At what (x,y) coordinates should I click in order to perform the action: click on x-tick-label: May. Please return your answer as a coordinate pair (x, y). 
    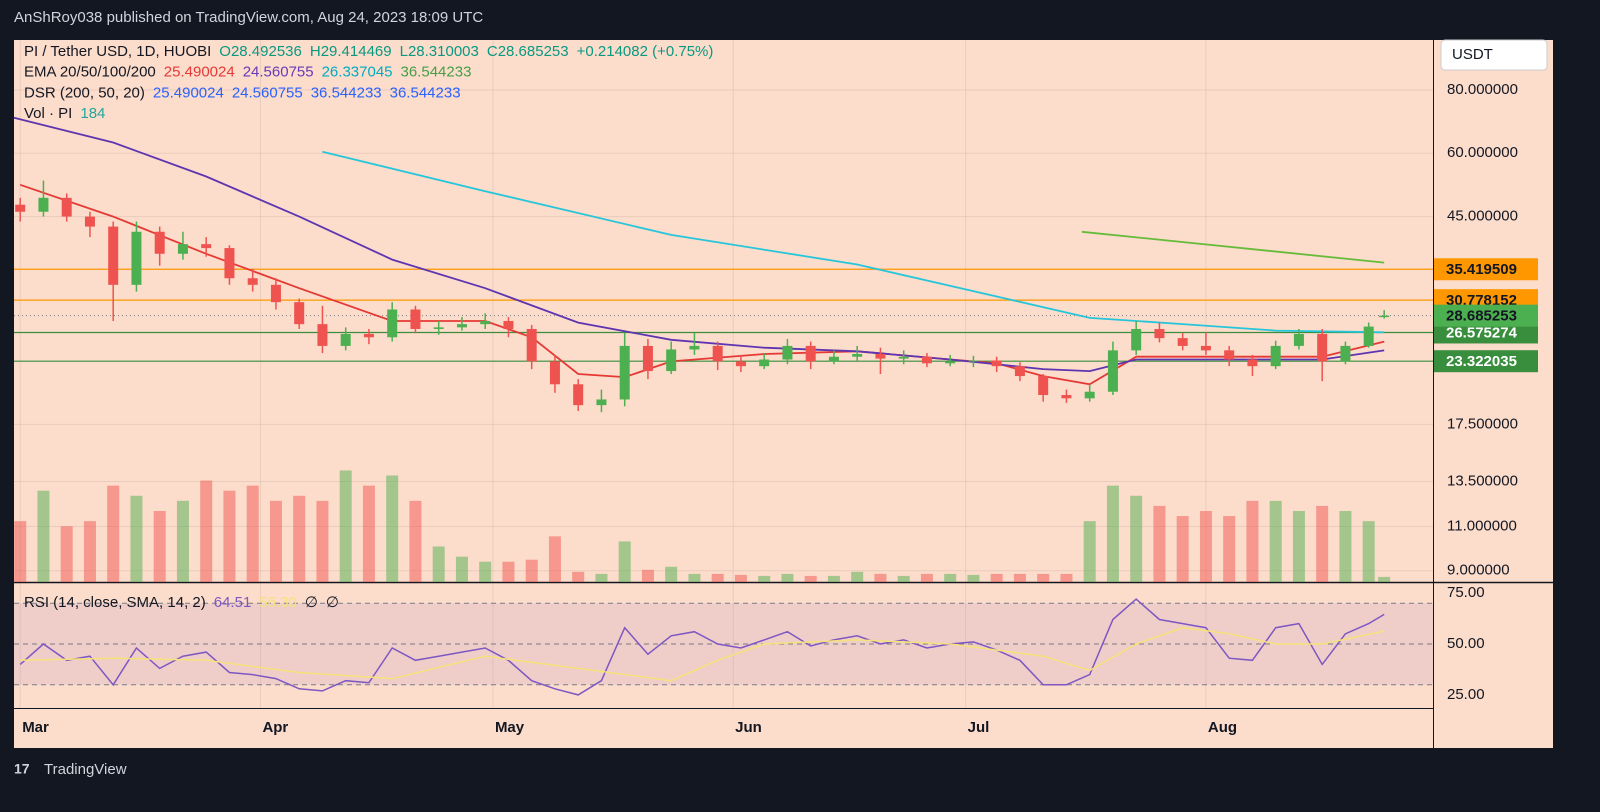
    Looking at the image, I should click on (510, 727).